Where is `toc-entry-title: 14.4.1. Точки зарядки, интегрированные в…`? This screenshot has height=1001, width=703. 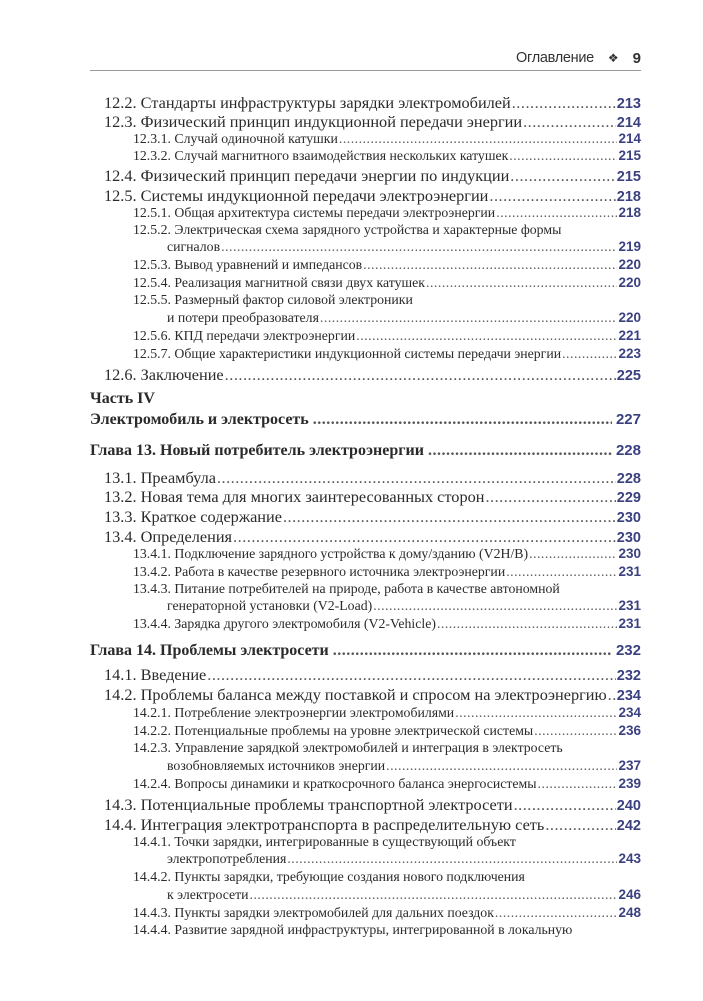 toc-entry-title: 14.4.1. Точки зарядки, интегрированные в… is located at coordinates (324, 841).